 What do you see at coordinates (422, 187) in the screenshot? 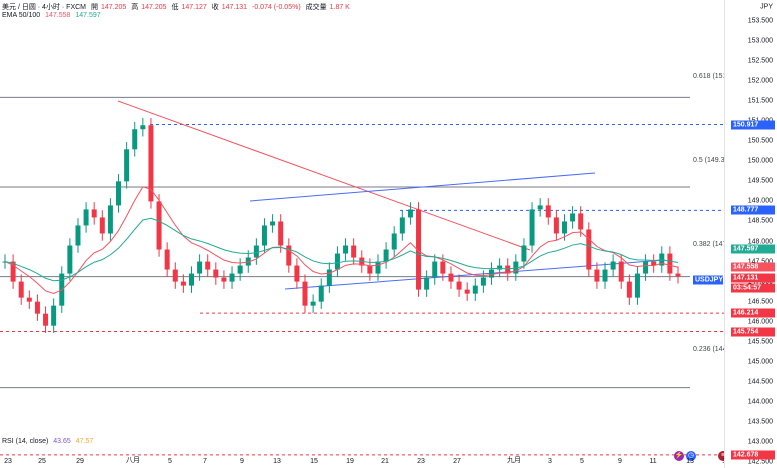
I see `channel-upper-line` at bounding box center [422, 187].